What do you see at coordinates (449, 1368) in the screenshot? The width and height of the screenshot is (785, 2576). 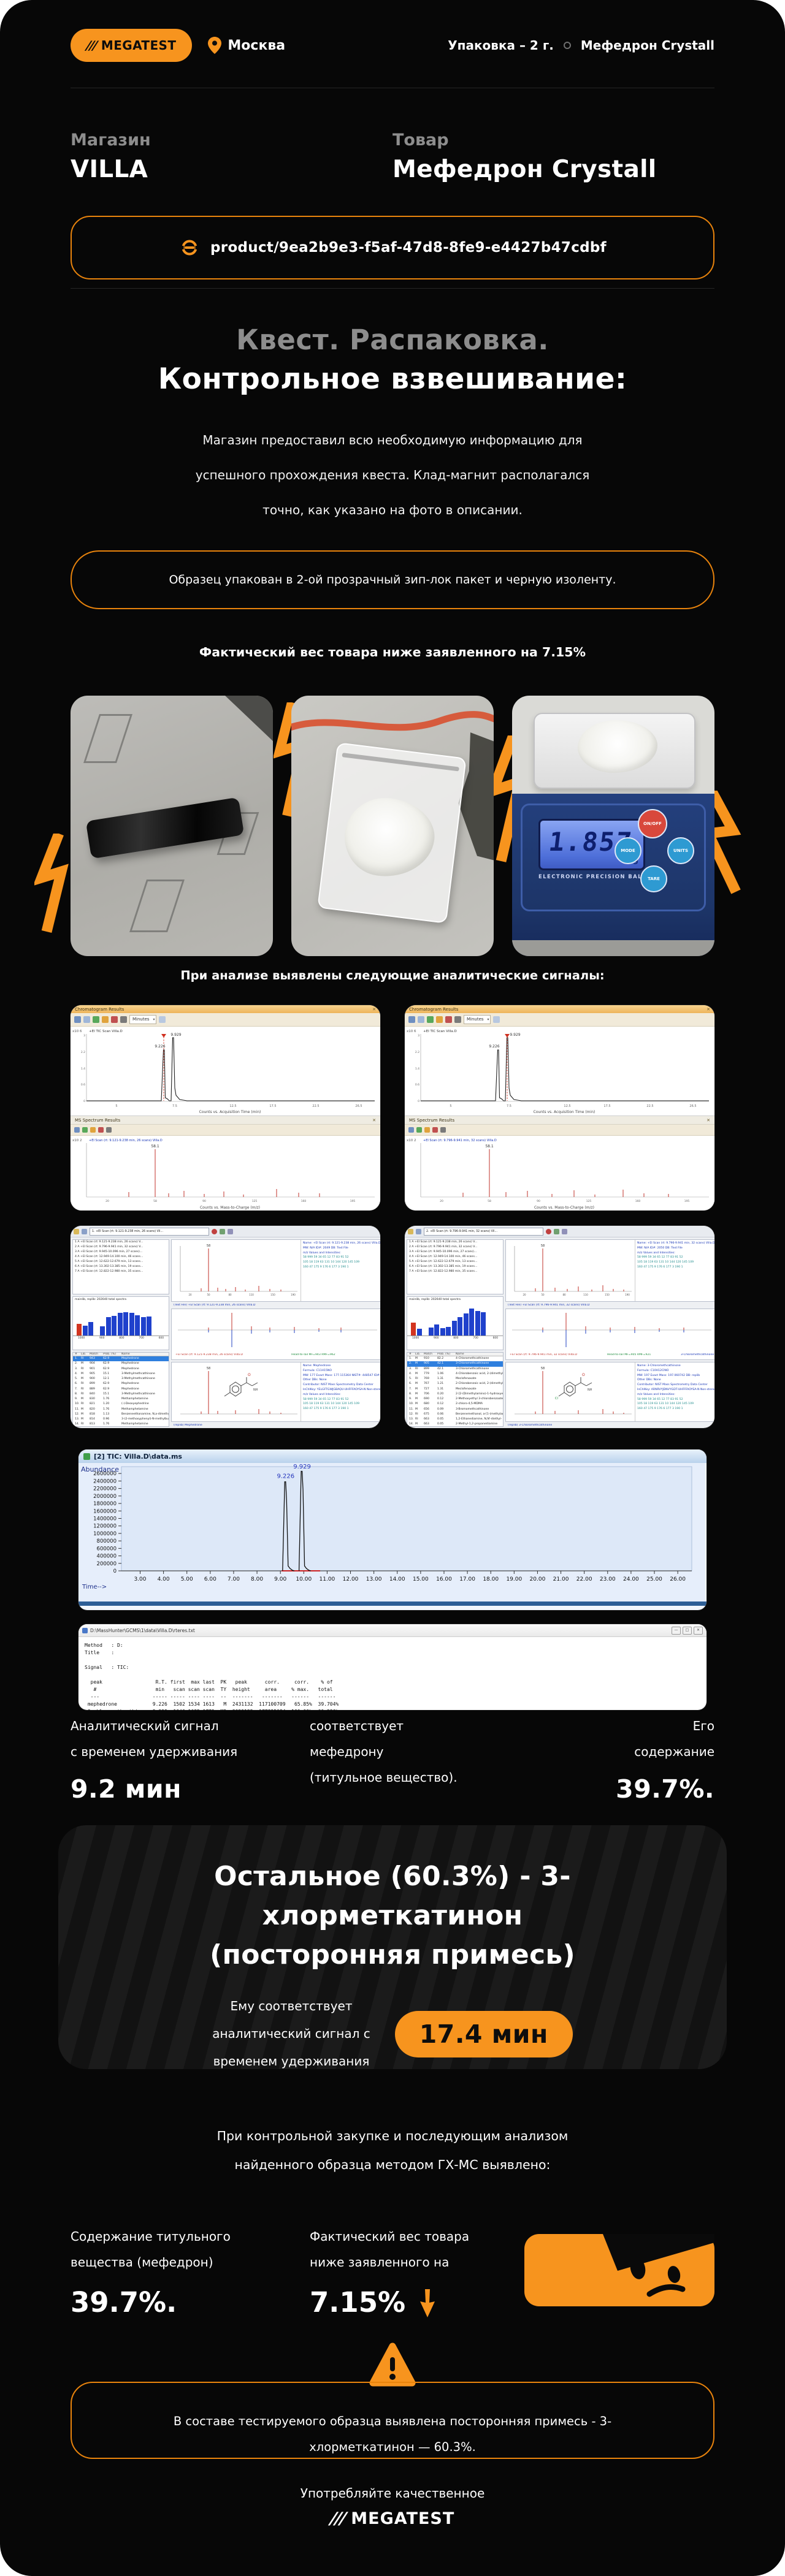 I see `hit-row: 3. RI 899 42.1 3-Chloromethcathinone` at bounding box center [449, 1368].